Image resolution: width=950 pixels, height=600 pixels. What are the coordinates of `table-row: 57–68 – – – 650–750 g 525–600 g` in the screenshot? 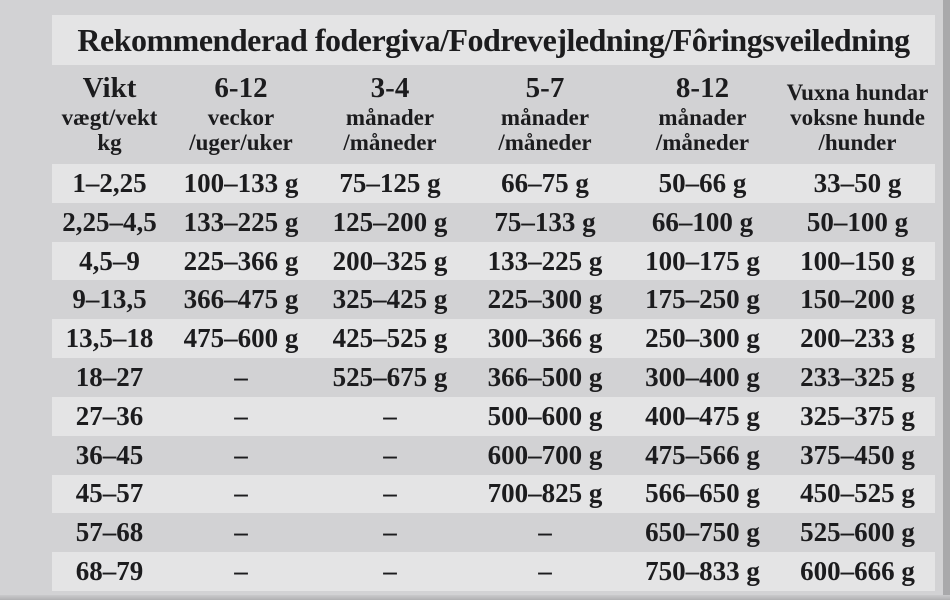 It's located at (493, 532).